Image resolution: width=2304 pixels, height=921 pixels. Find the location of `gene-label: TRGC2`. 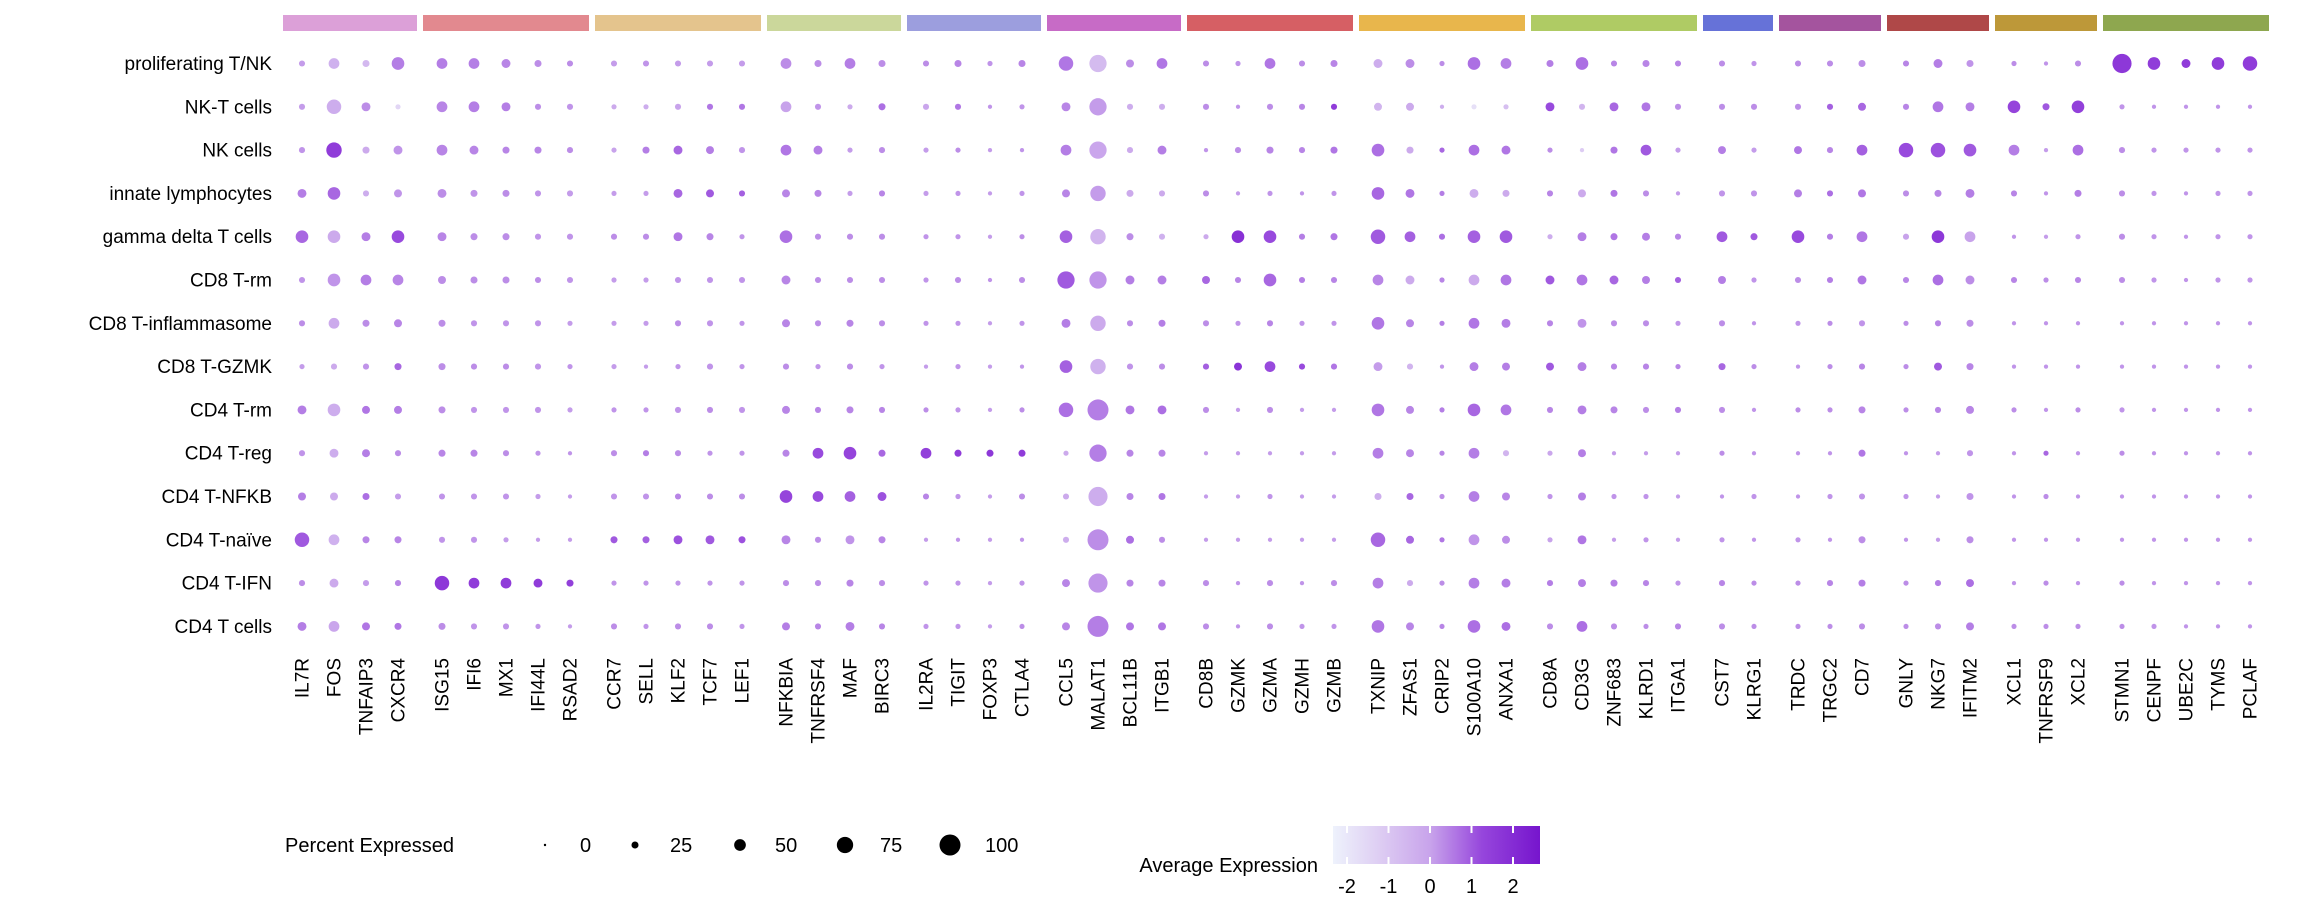

gene-label: TRGC2 is located at coordinates (1831, 690).